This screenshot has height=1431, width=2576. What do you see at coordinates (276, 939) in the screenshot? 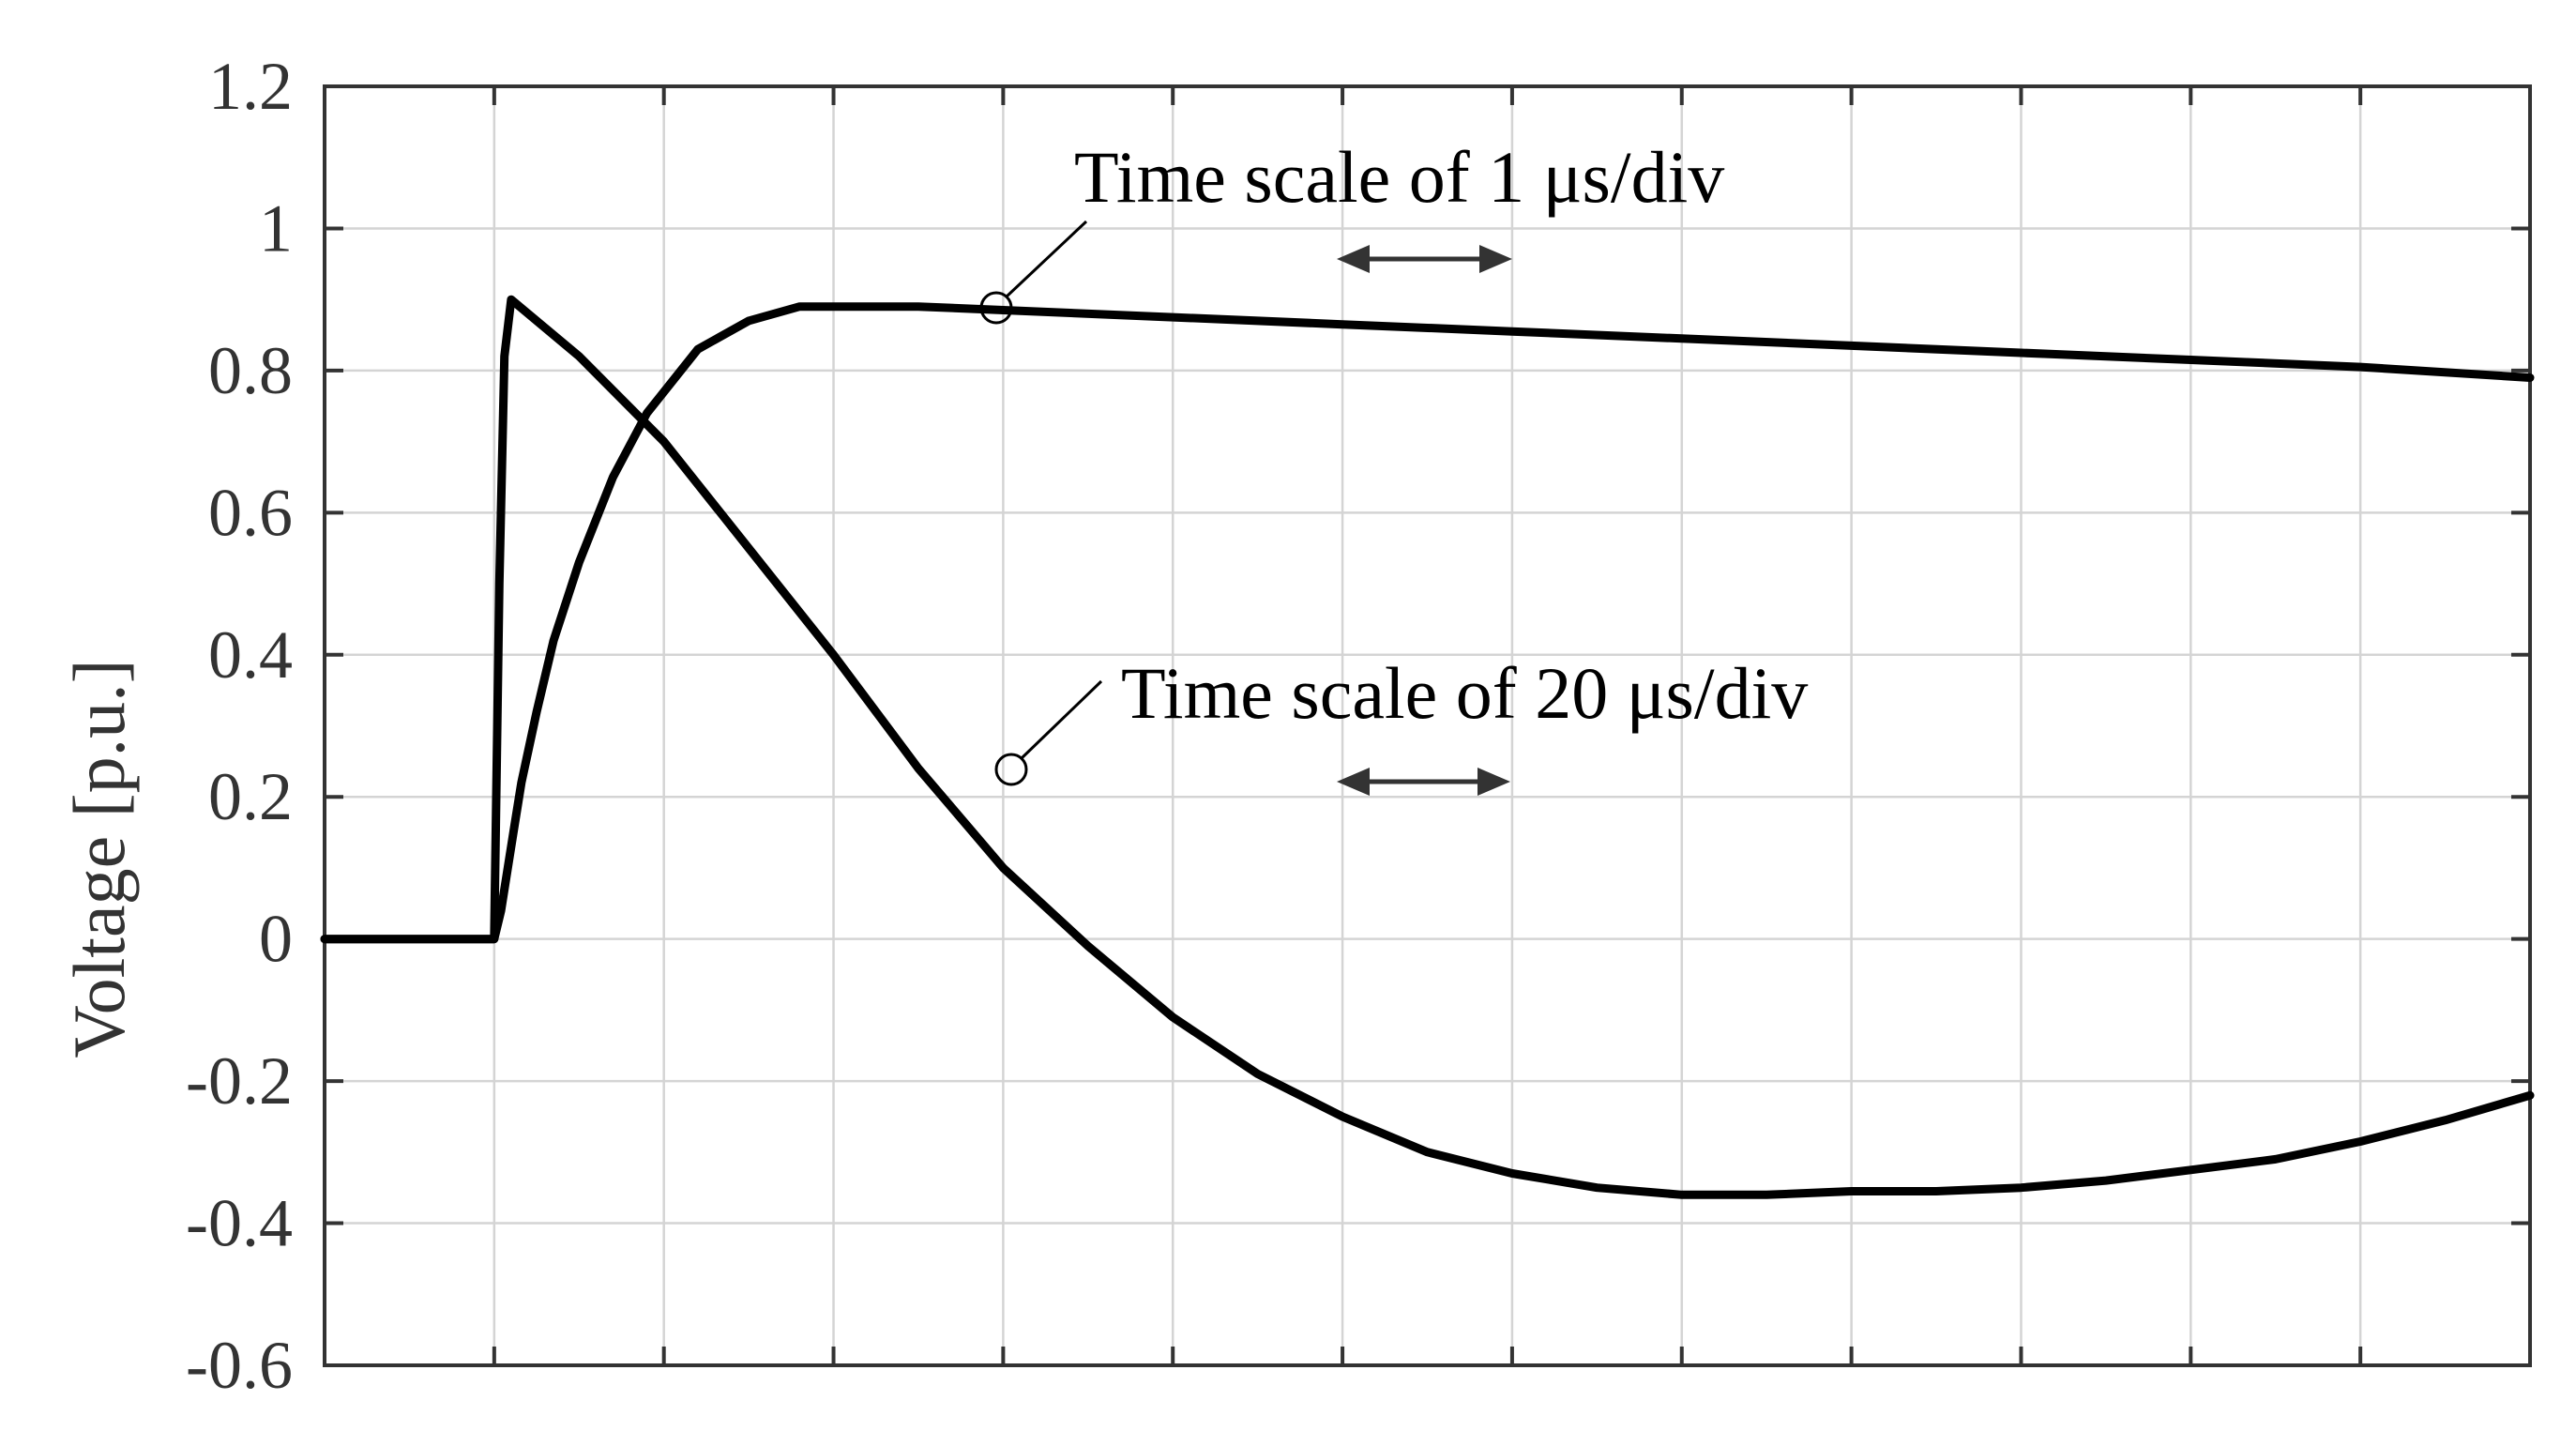
I see `y-tick-label: 0` at bounding box center [276, 939].